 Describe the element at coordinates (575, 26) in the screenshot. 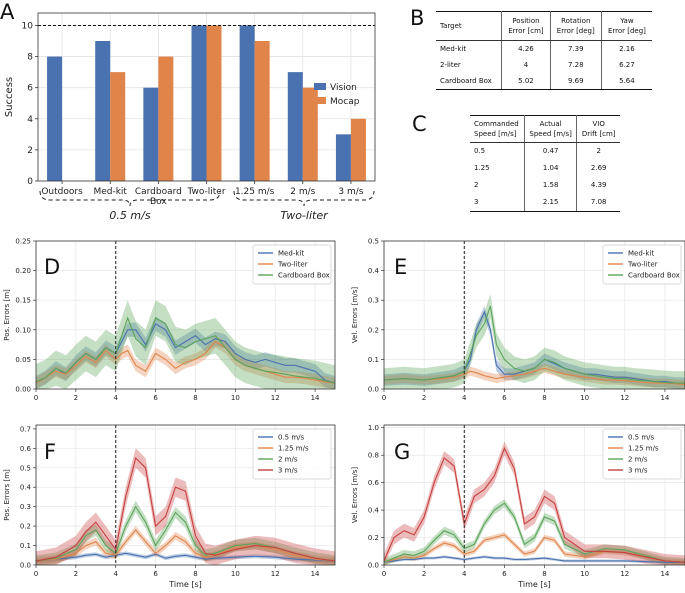

I see `table-b-header-2: Rotation Error [deg]` at that location.